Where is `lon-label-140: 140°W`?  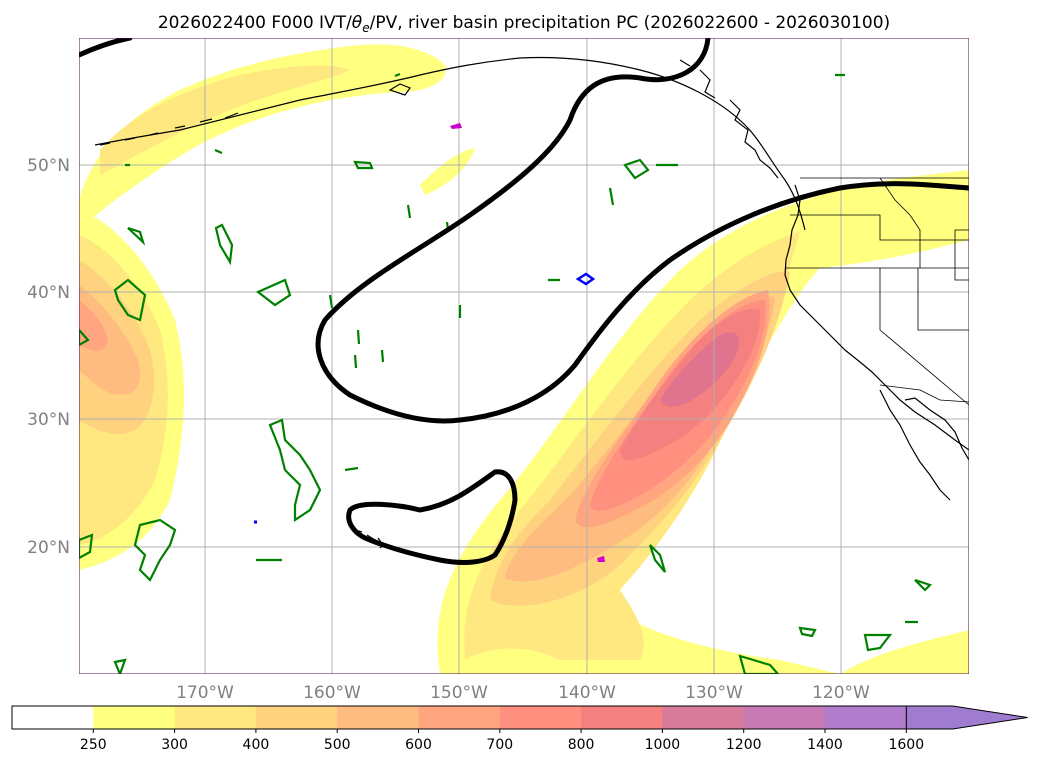 lon-label-140: 140°W is located at coordinates (587, 693).